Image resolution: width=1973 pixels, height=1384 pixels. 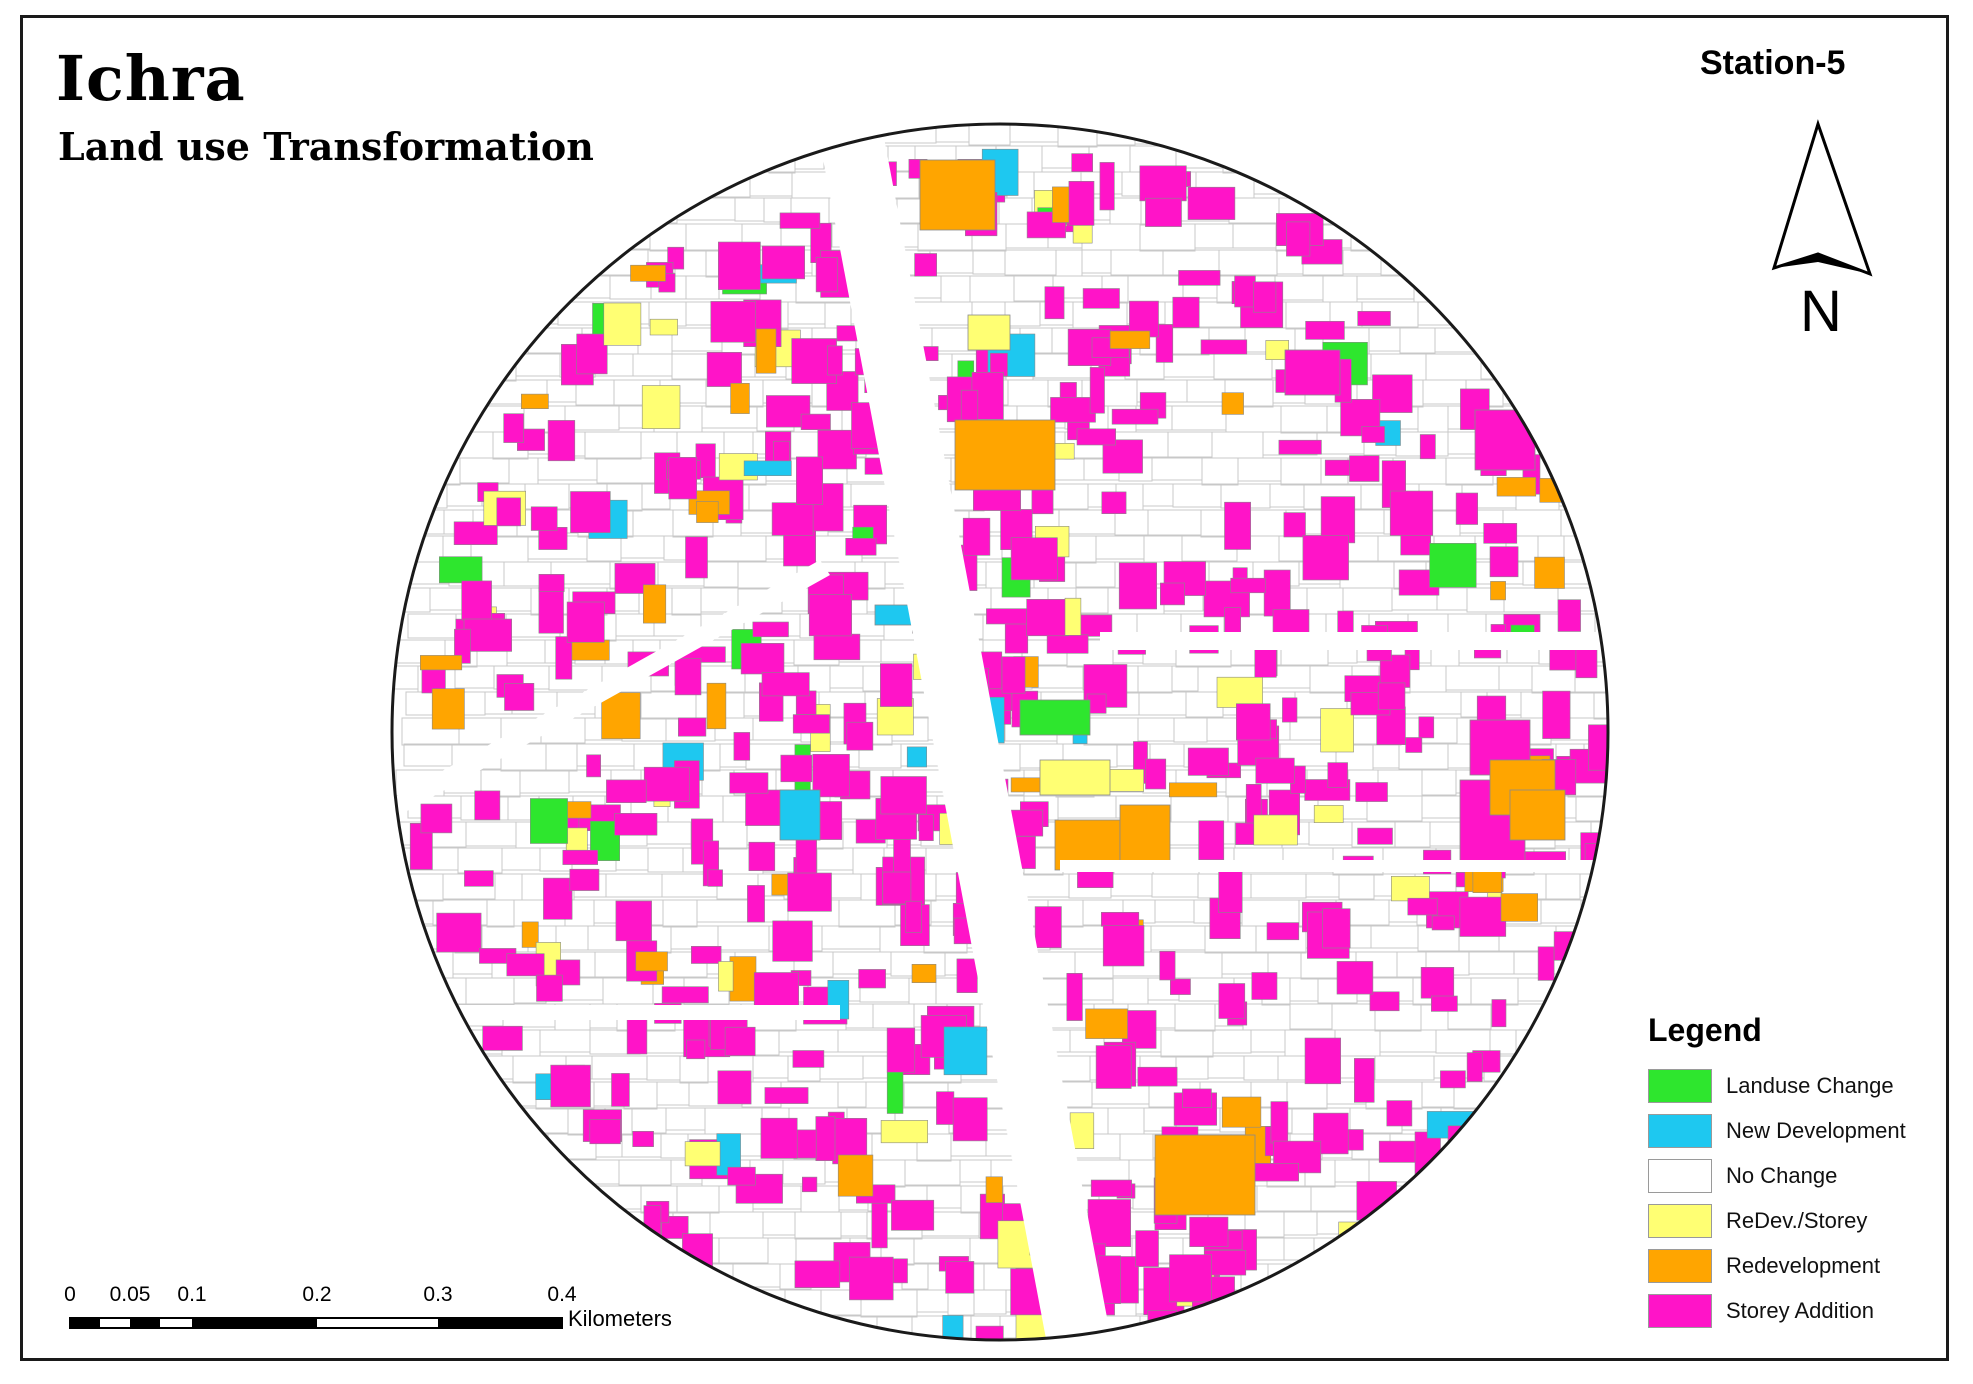 What do you see at coordinates (1793, 1310) in the screenshot?
I see `legend-item-storey-addition: Storey Addition` at bounding box center [1793, 1310].